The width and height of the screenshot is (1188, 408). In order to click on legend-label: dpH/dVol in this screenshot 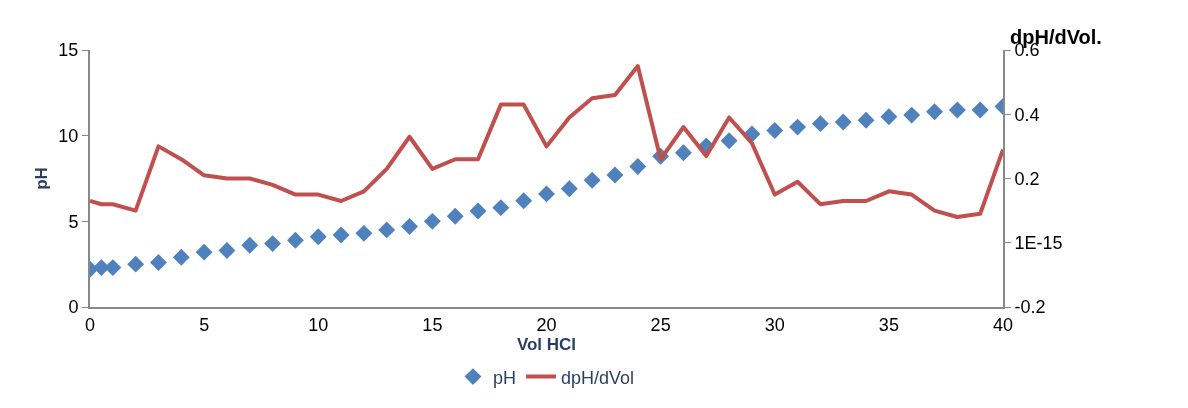, I will do `click(598, 377)`.